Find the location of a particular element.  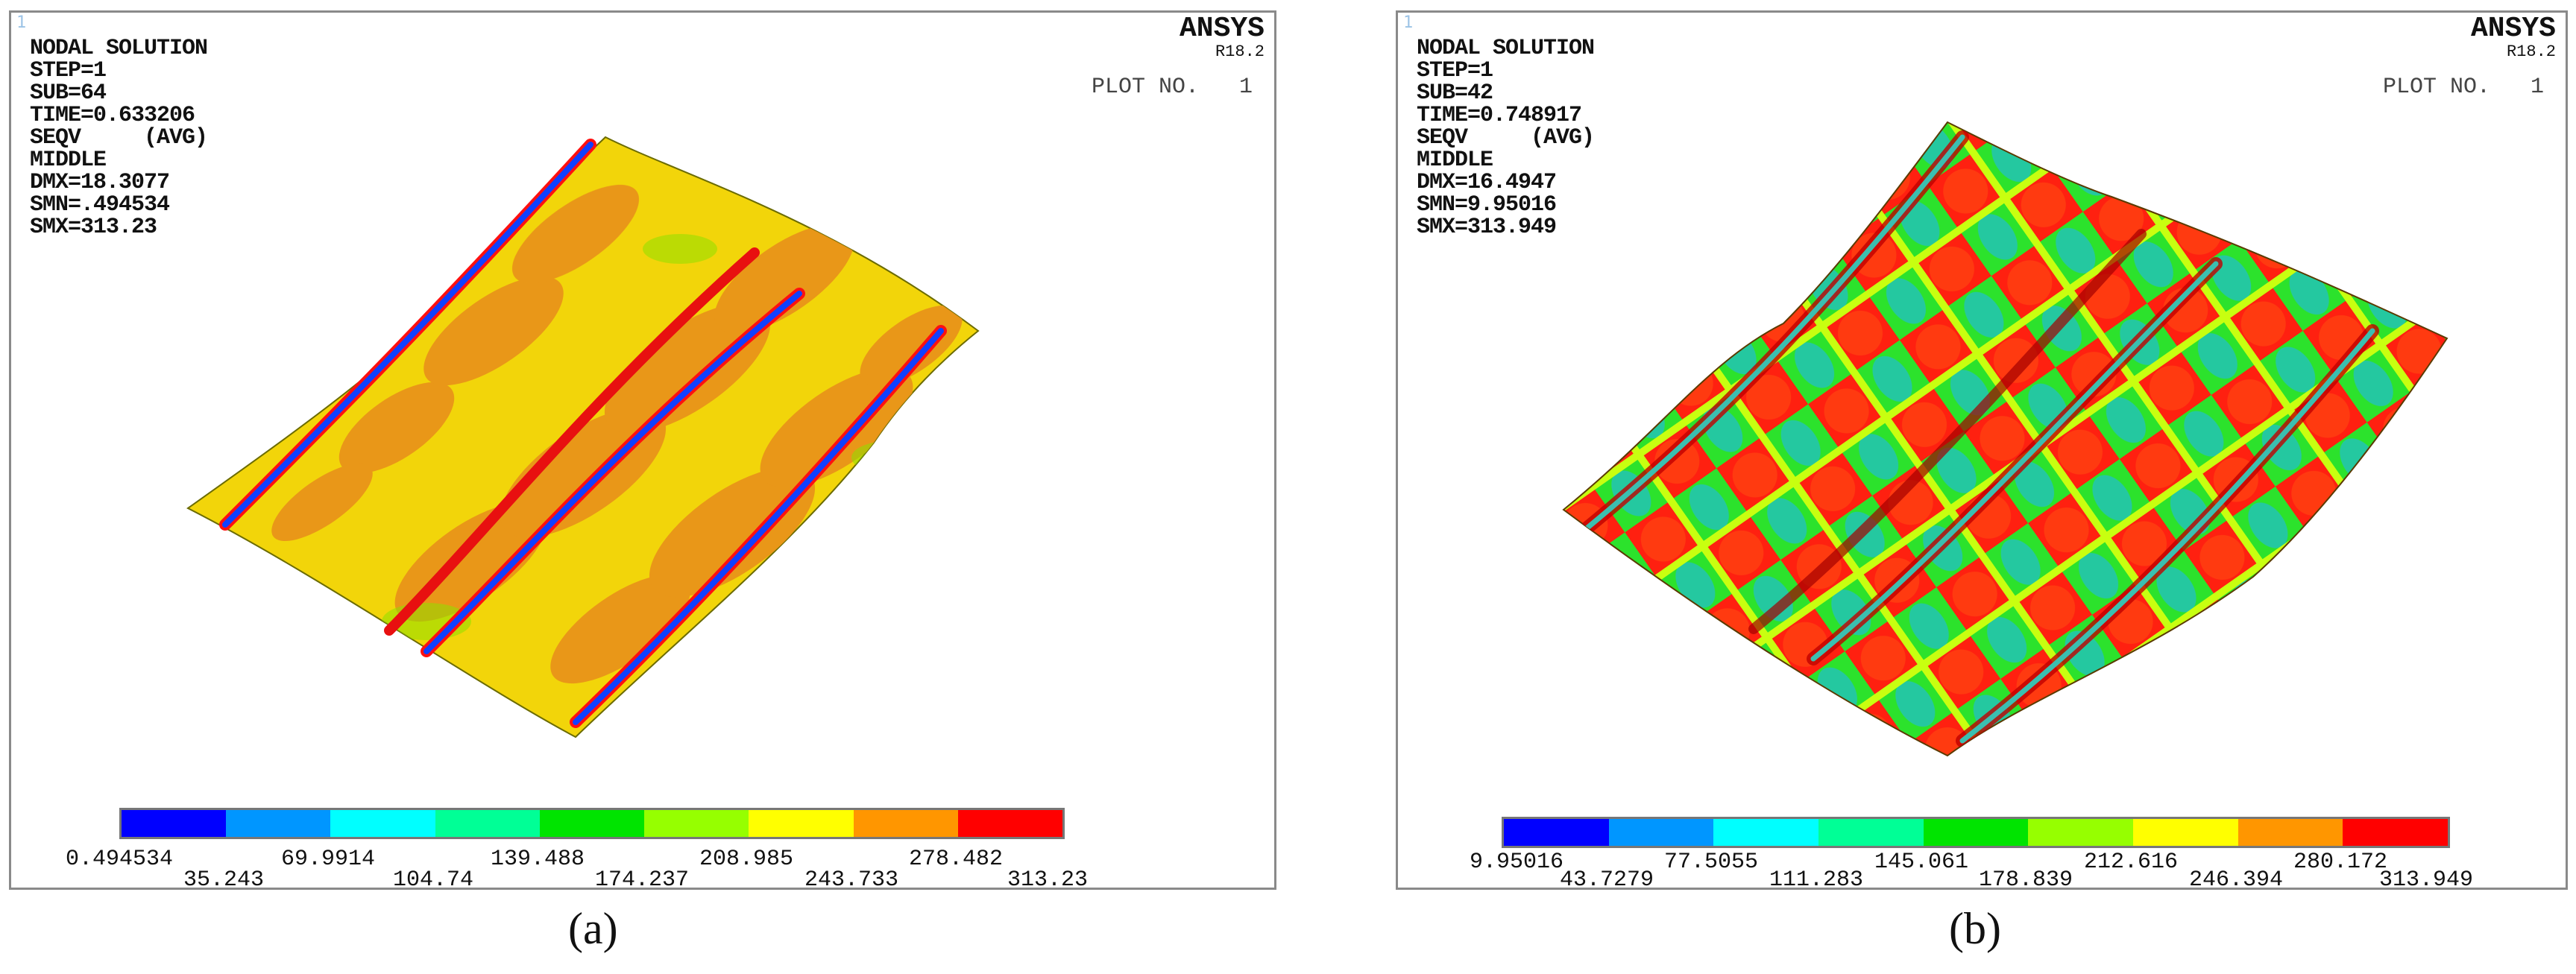

legend-tick: 145.061 is located at coordinates (1922, 862).